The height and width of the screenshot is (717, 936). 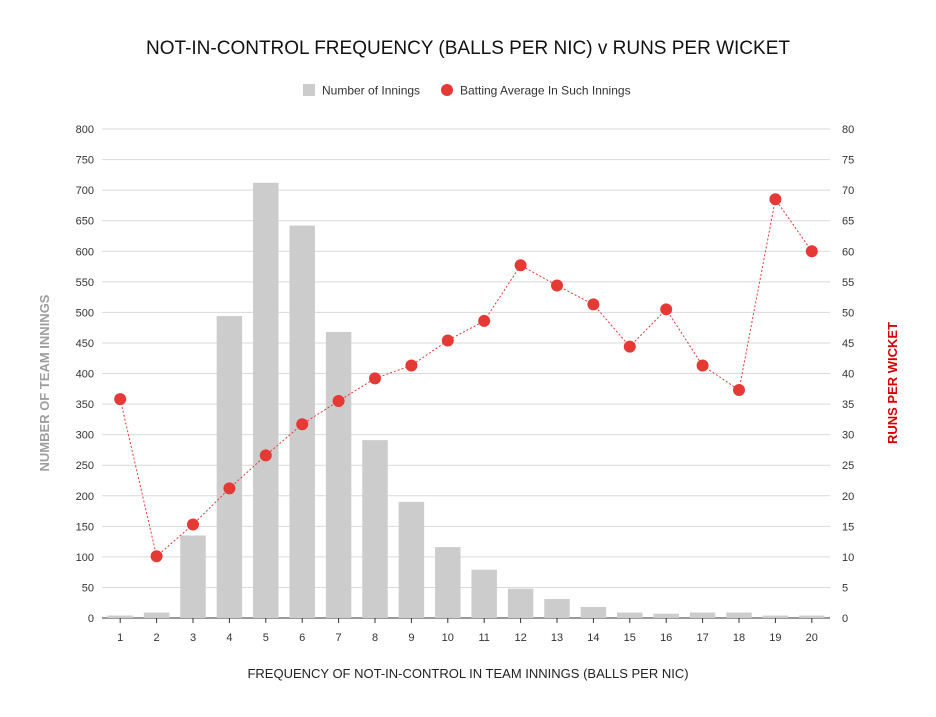 What do you see at coordinates (848, 313) in the screenshot?
I see `y-right-tick-label: 50` at bounding box center [848, 313].